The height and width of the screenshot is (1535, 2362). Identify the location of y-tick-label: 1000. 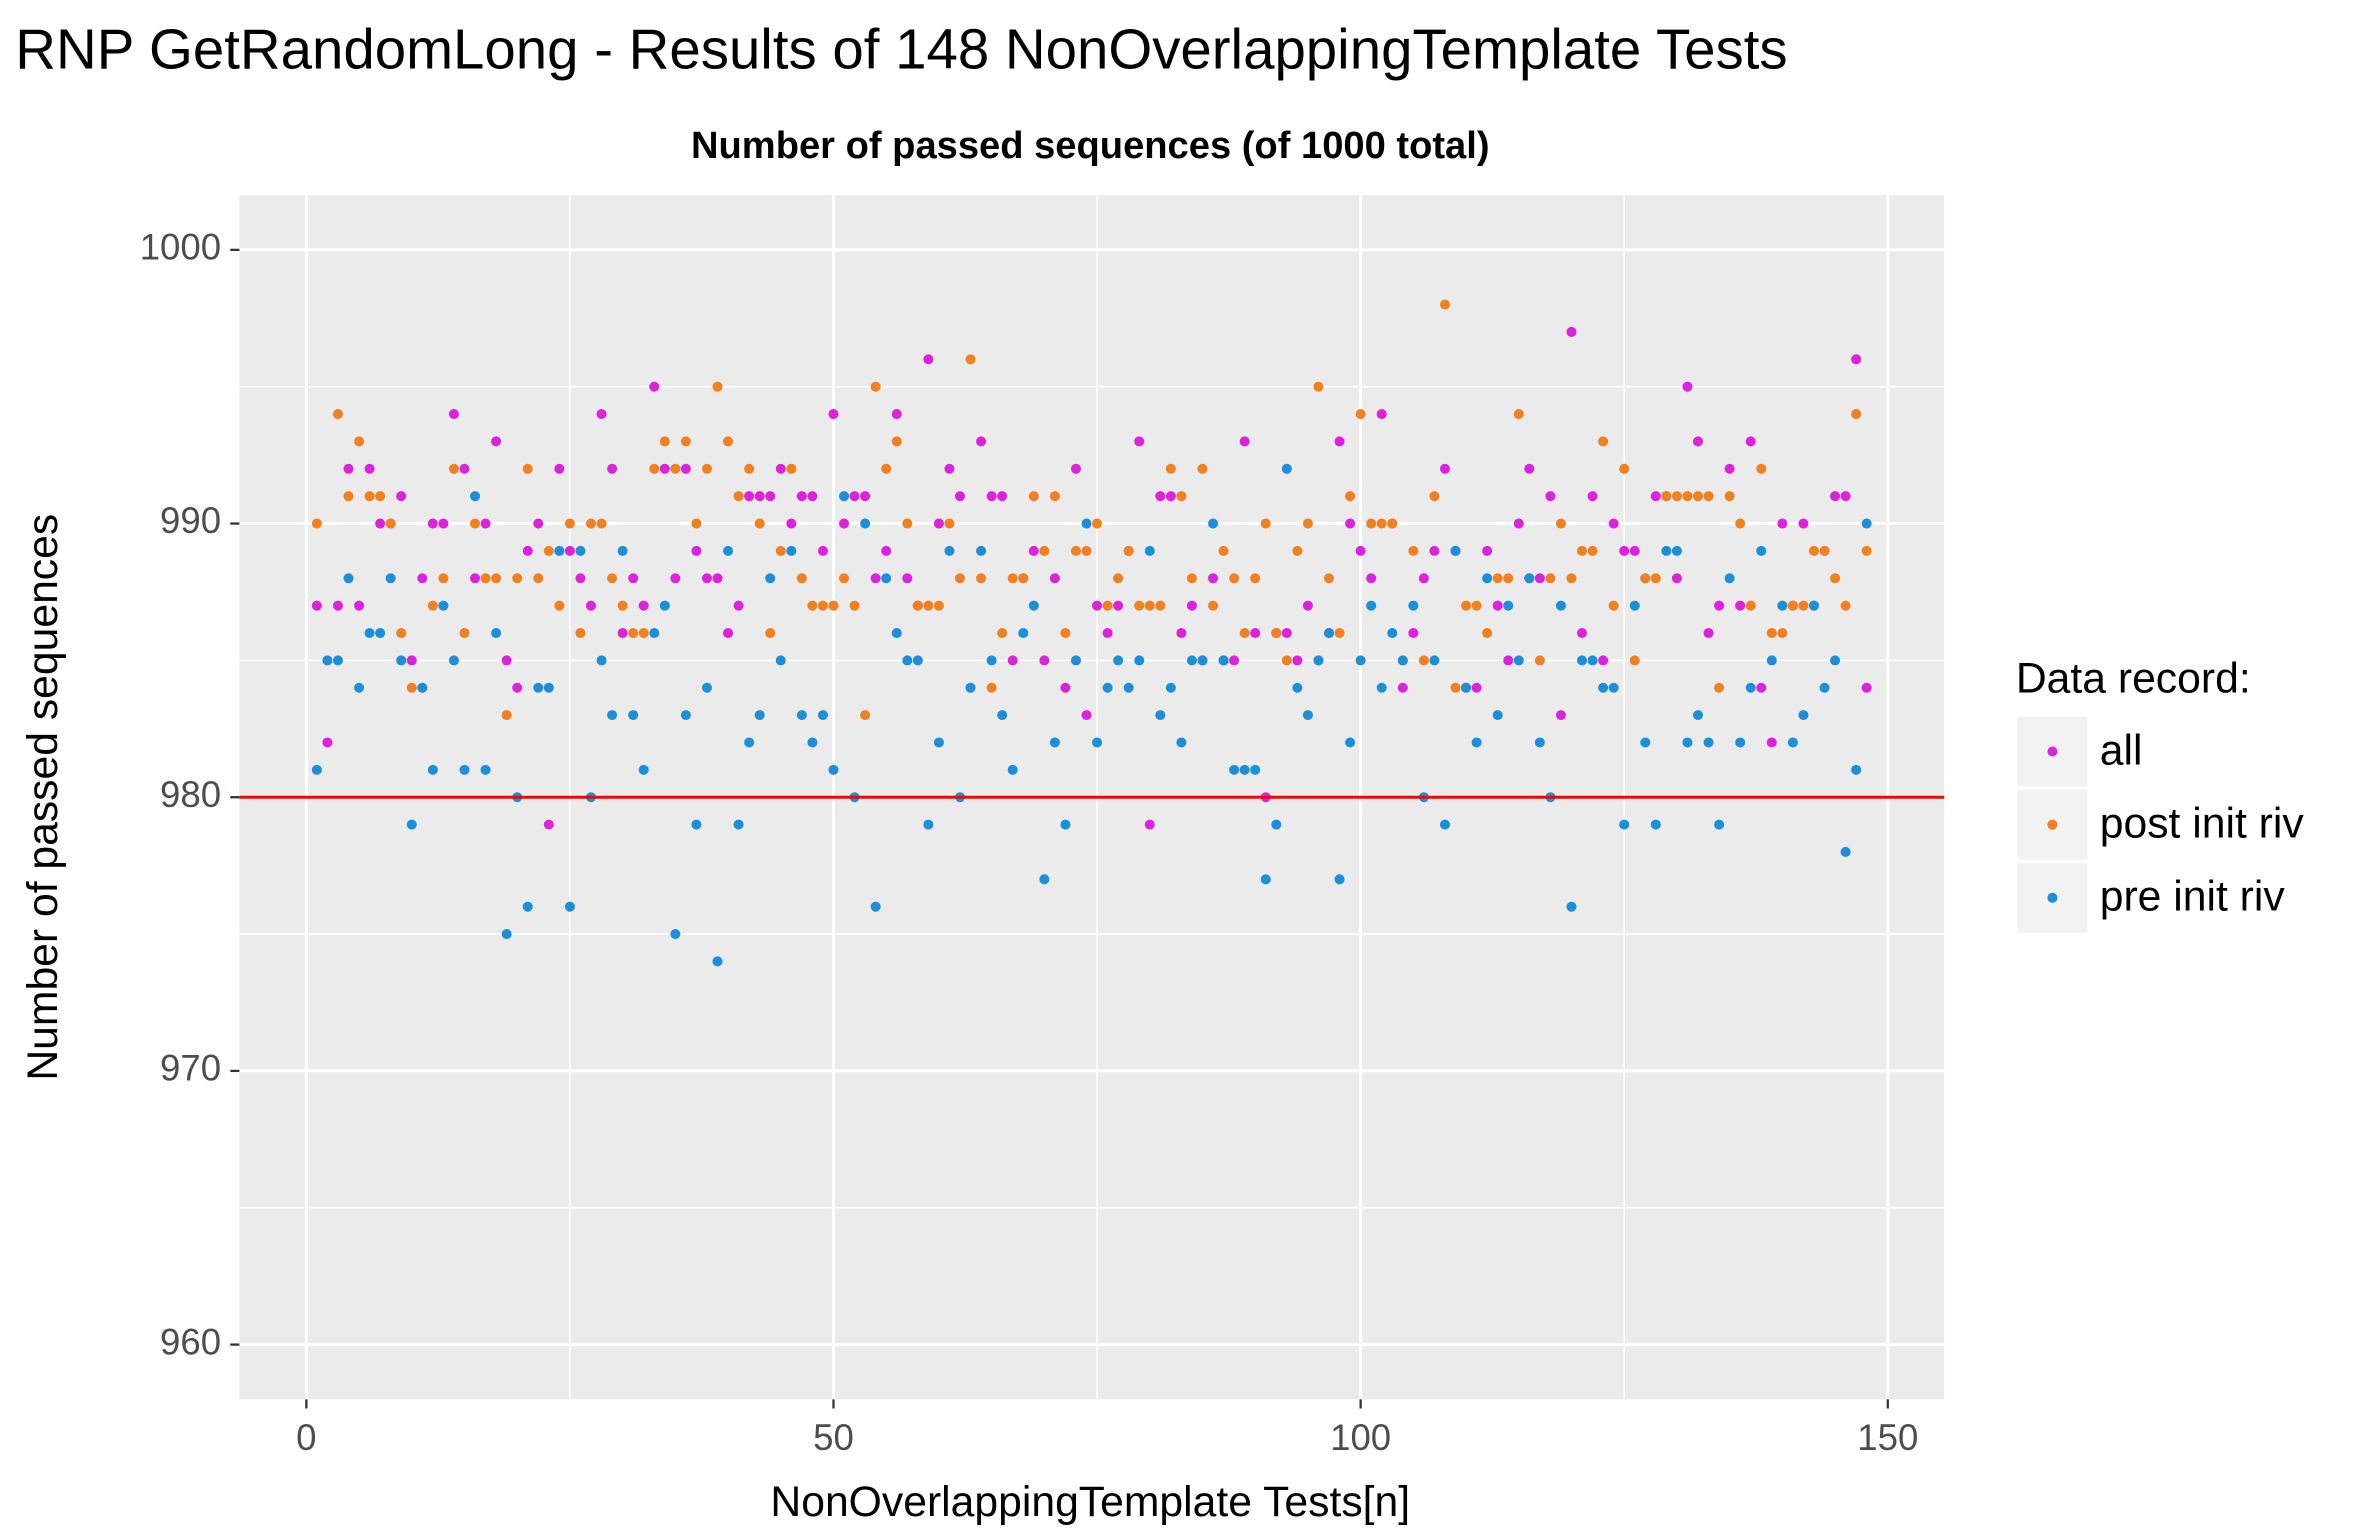
(180, 247).